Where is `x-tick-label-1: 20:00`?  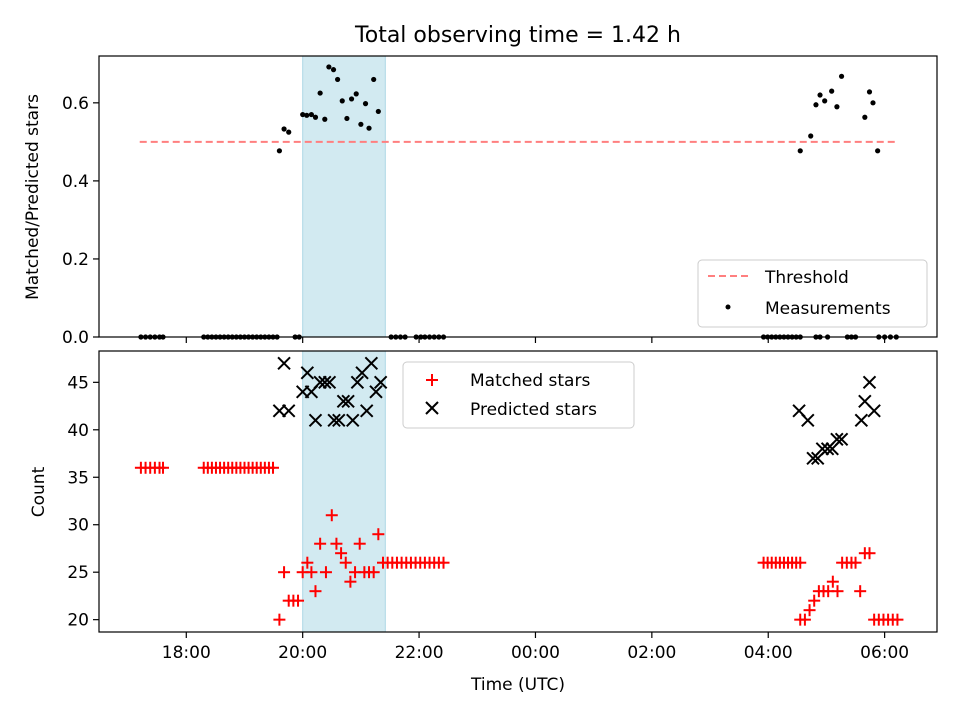
x-tick-label-1: 20:00 is located at coordinates (302, 653).